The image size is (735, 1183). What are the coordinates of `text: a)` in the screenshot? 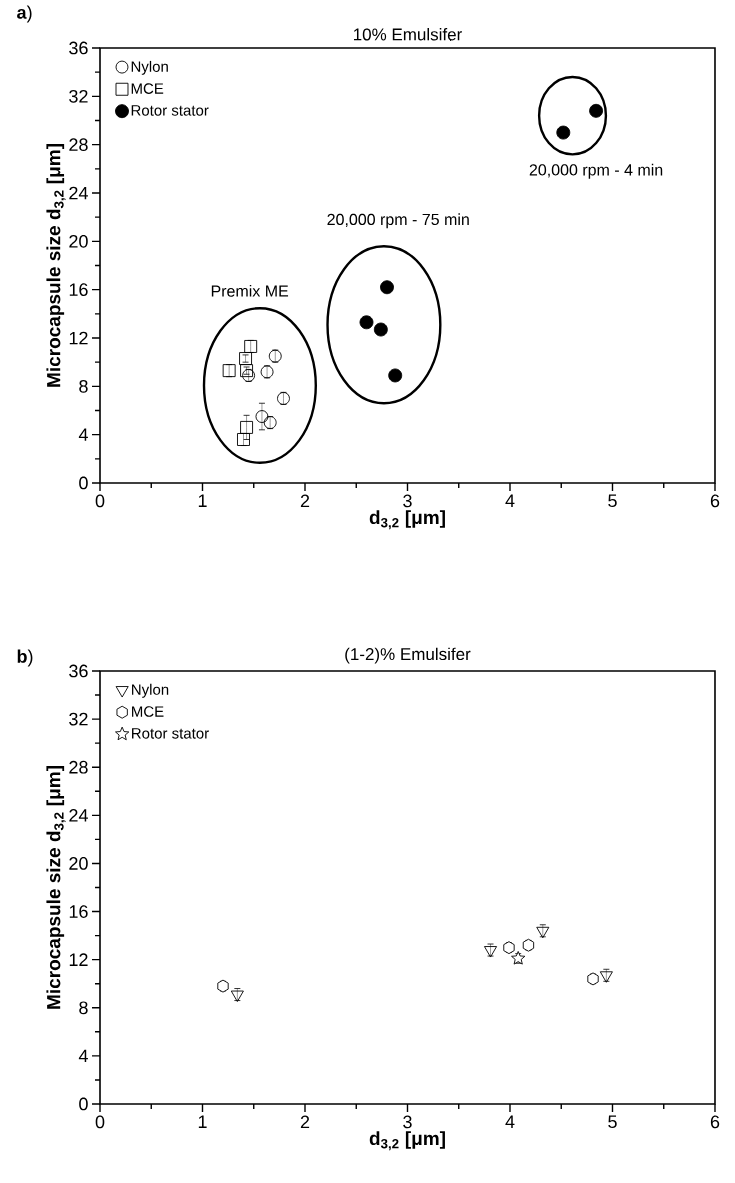 It's located at (24, 14).